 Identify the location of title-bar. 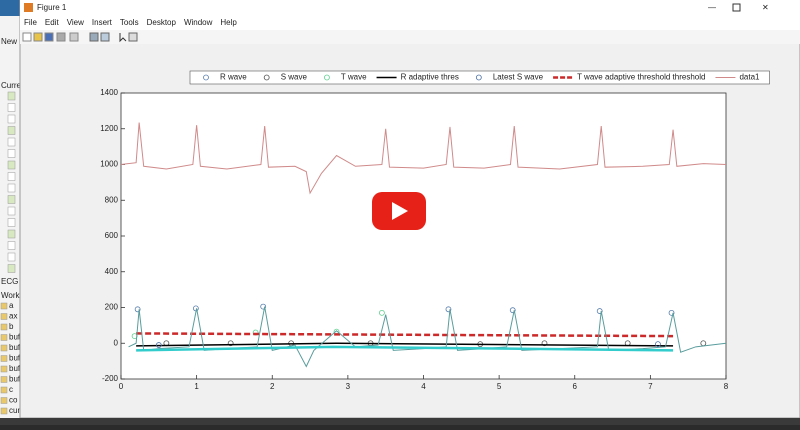
(410, 8).